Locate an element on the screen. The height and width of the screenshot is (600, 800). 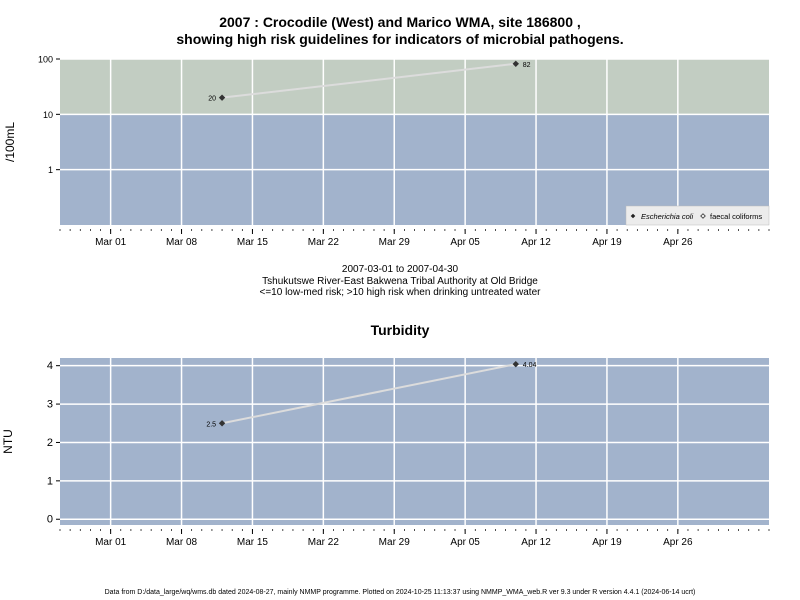
y-tick-label: 10 is located at coordinates (48, 115).